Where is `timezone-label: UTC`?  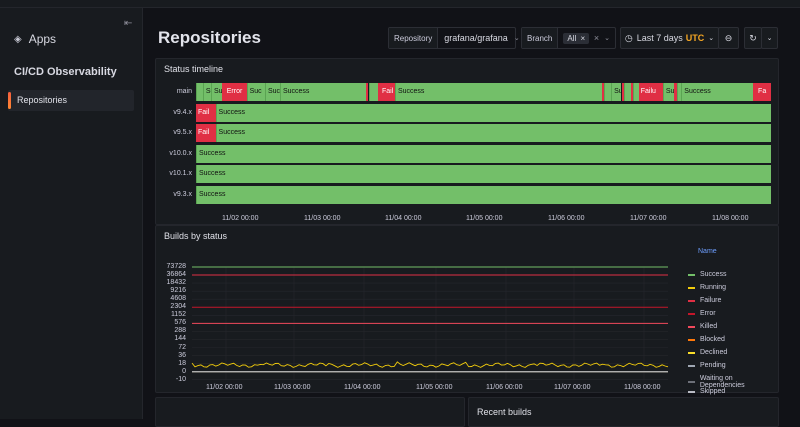
timezone-label: UTC is located at coordinates (695, 38).